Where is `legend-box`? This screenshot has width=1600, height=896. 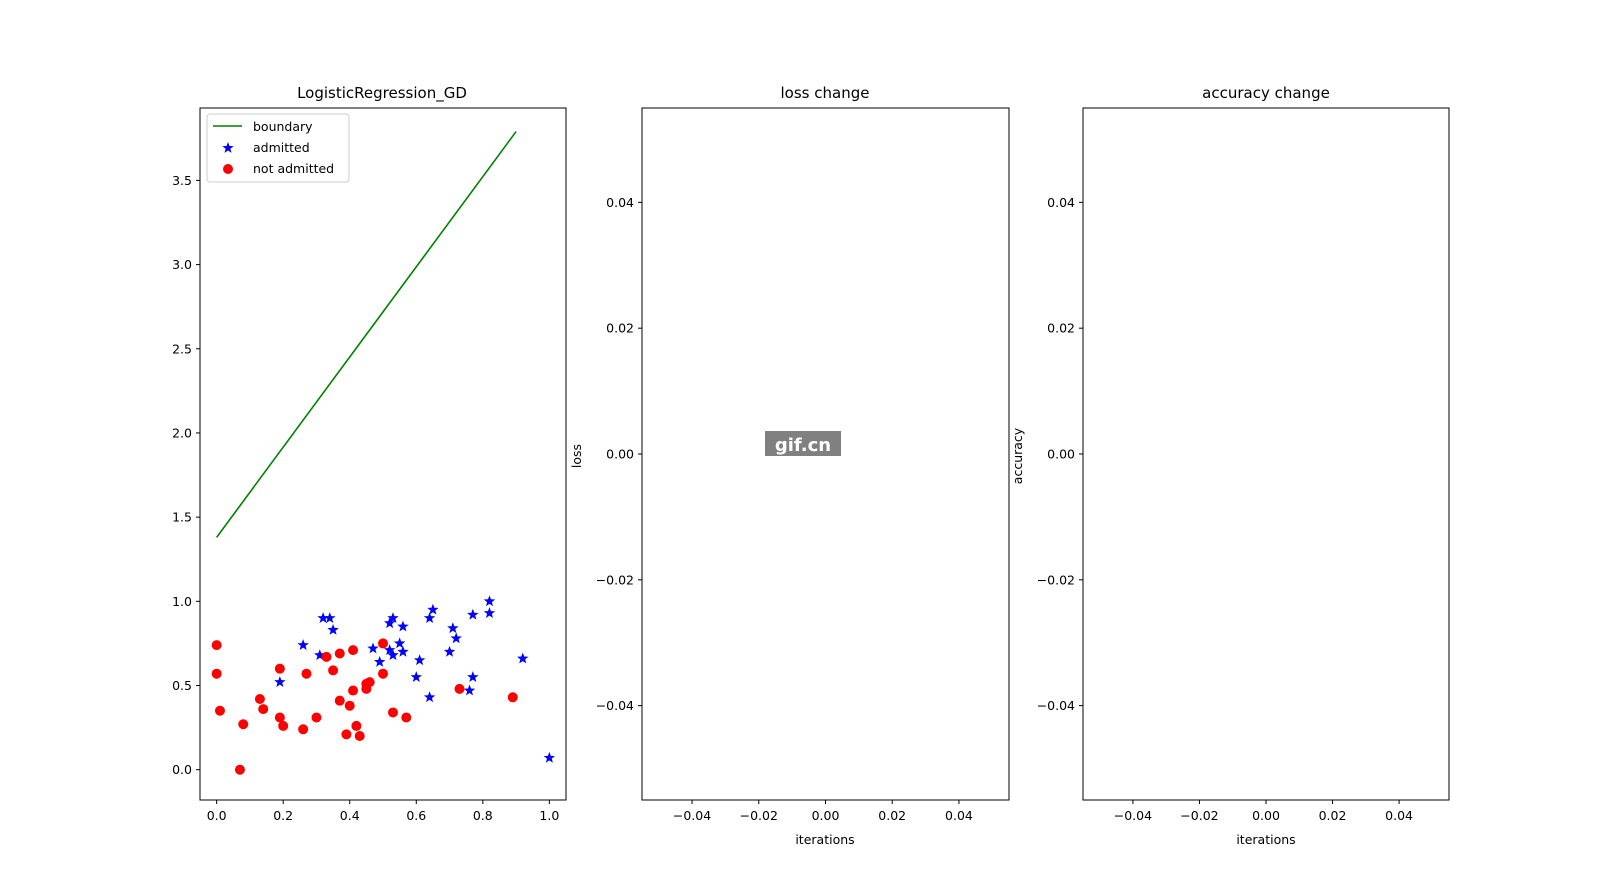 legend-box is located at coordinates (278, 148).